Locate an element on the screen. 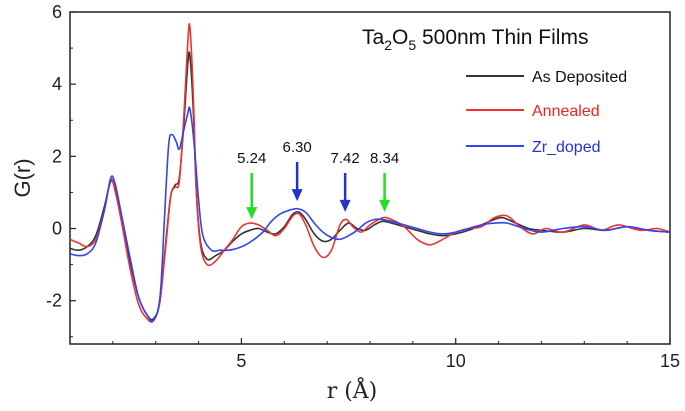 This screenshot has width=685, height=411. y-tick-label: 0 is located at coordinates (57, 229).